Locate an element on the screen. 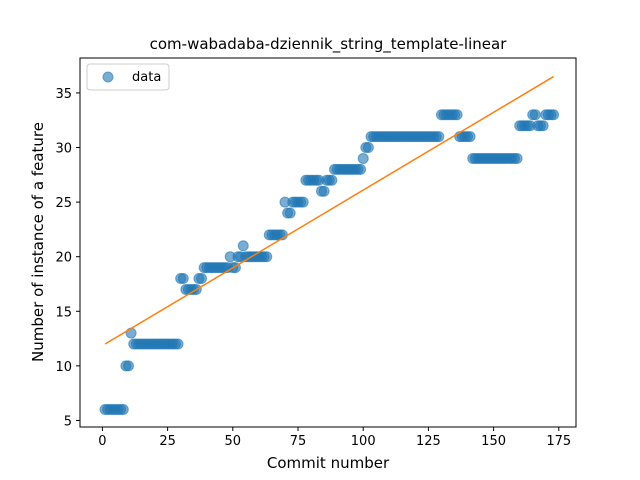 The image size is (640, 480). x-tick-label: 75 is located at coordinates (298, 441).